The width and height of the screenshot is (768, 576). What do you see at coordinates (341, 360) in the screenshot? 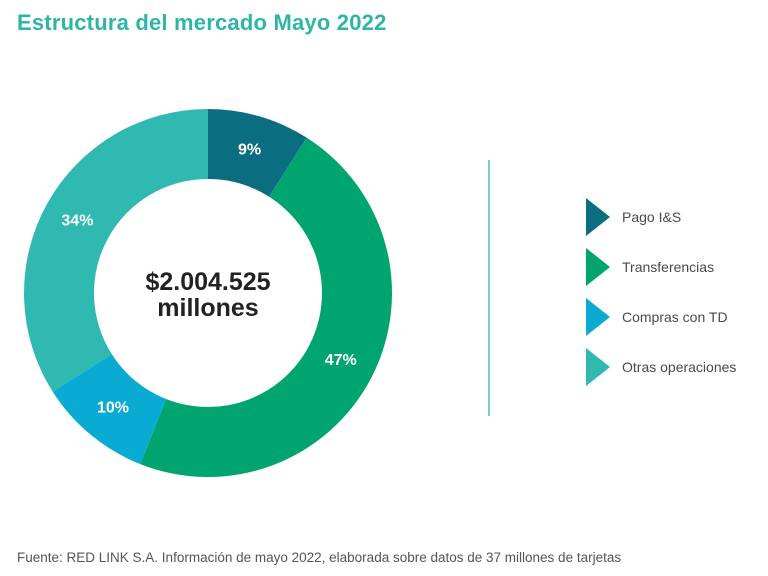
I see `slice-label-1: 47%` at bounding box center [341, 360].